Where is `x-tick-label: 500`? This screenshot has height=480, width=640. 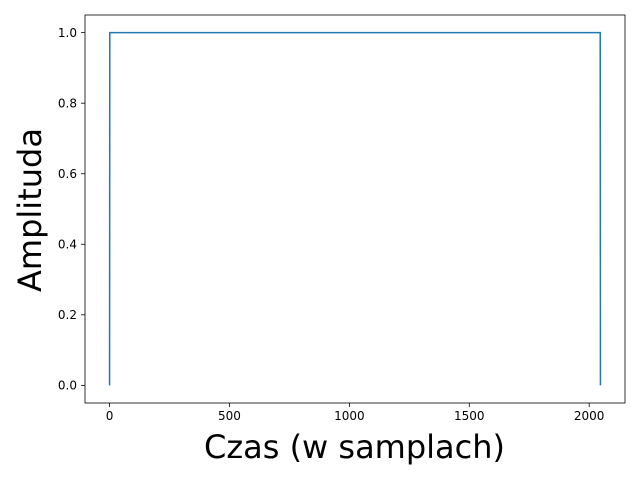
x-tick-label: 500 is located at coordinates (229, 416).